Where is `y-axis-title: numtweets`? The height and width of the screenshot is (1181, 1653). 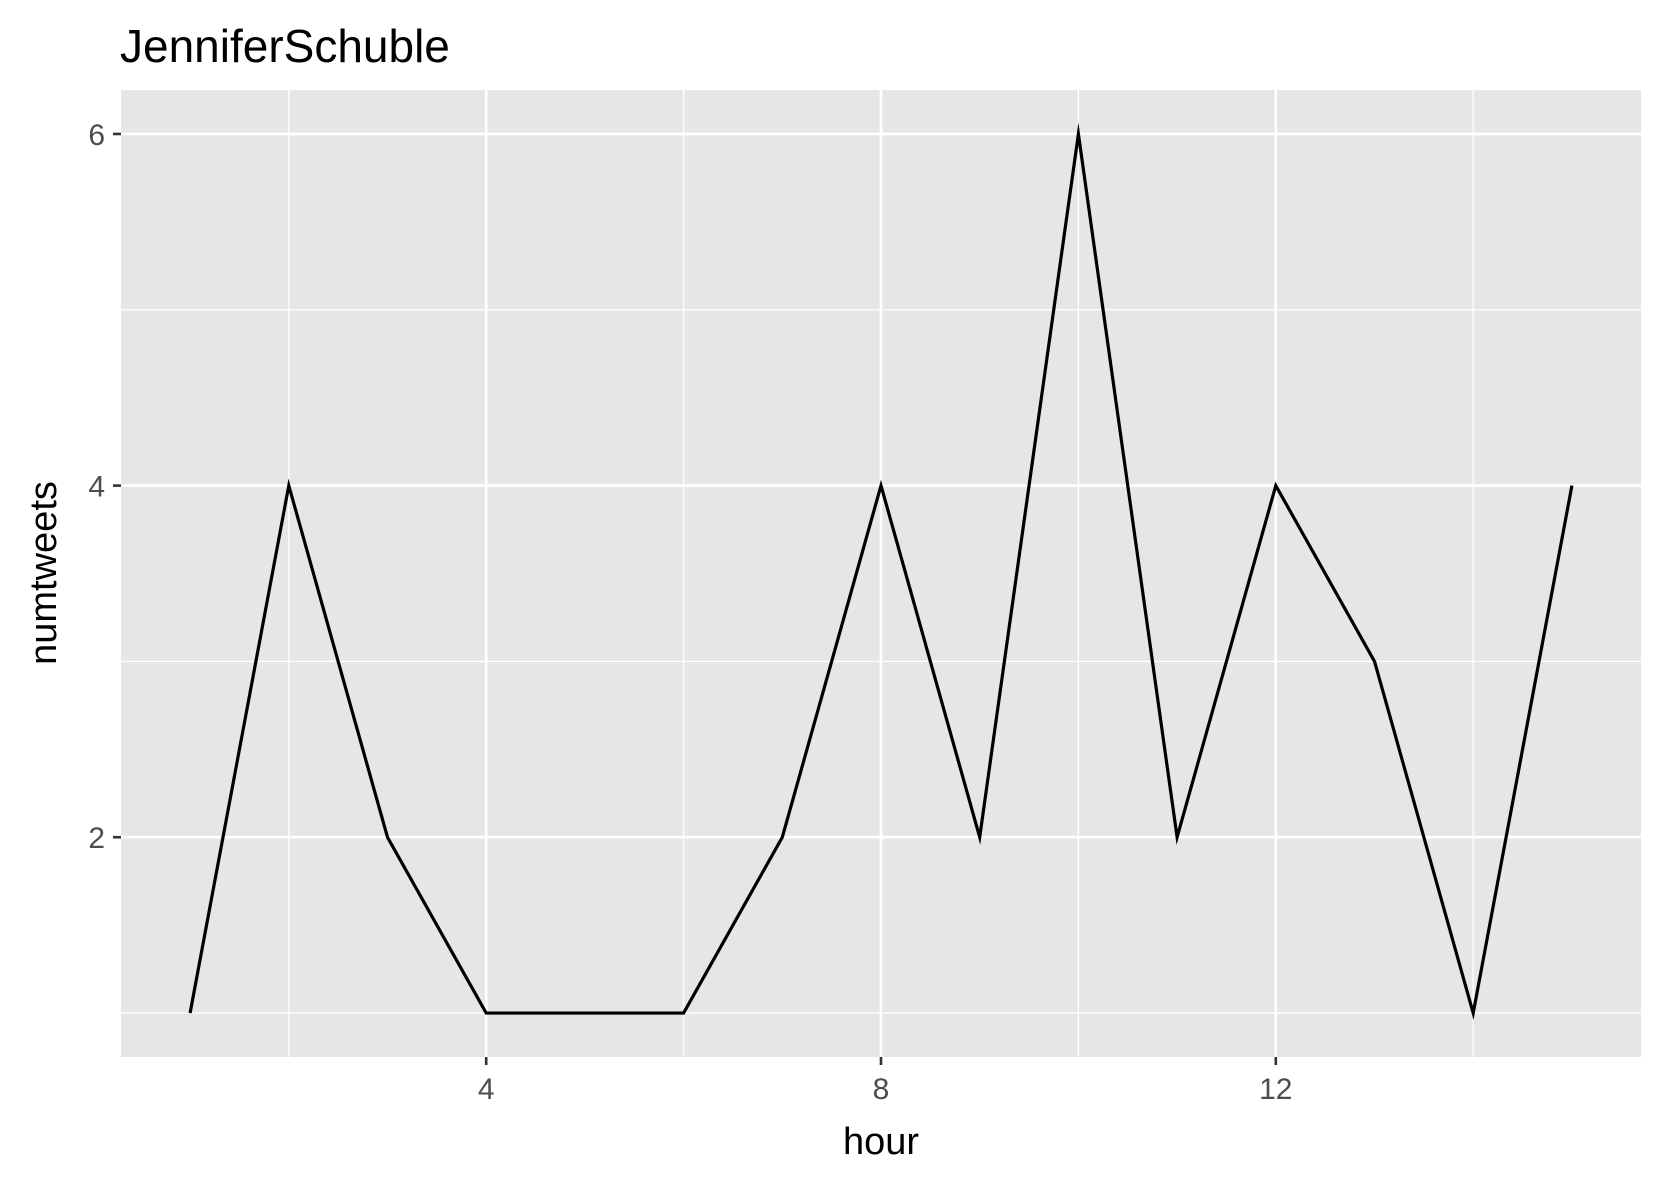 y-axis-title: numtweets is located at coordinates (44, 573).